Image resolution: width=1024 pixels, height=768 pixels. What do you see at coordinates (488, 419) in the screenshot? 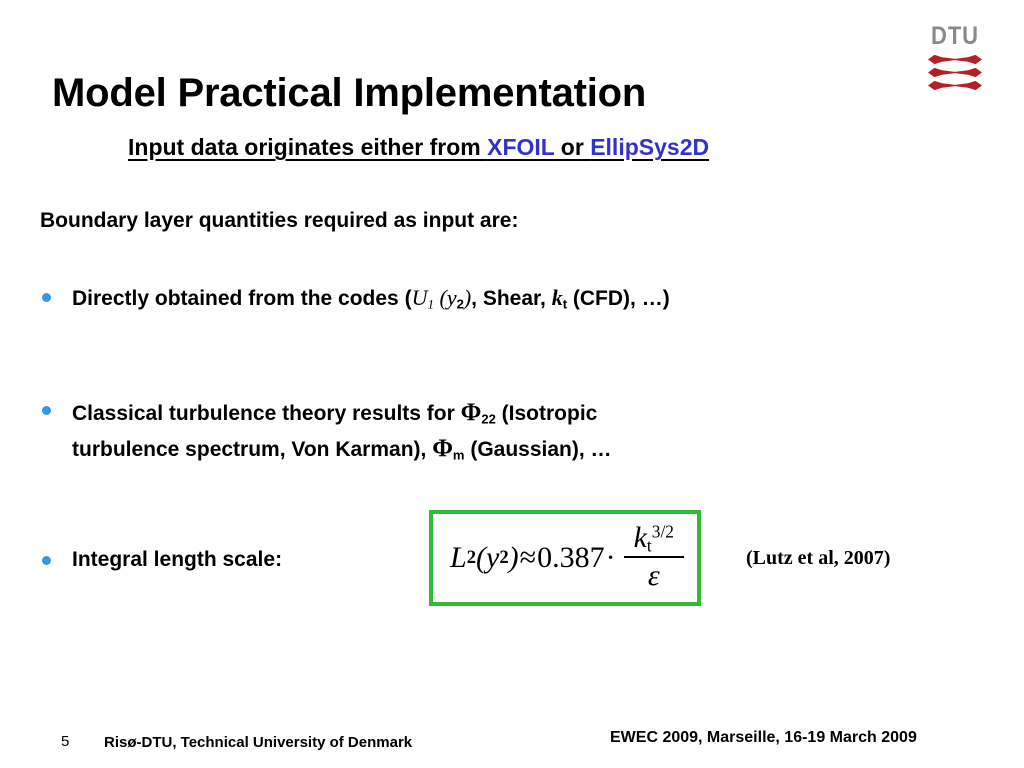
I see `symbol-phi-22-subscript: 22` at bounding box center [488, 419].